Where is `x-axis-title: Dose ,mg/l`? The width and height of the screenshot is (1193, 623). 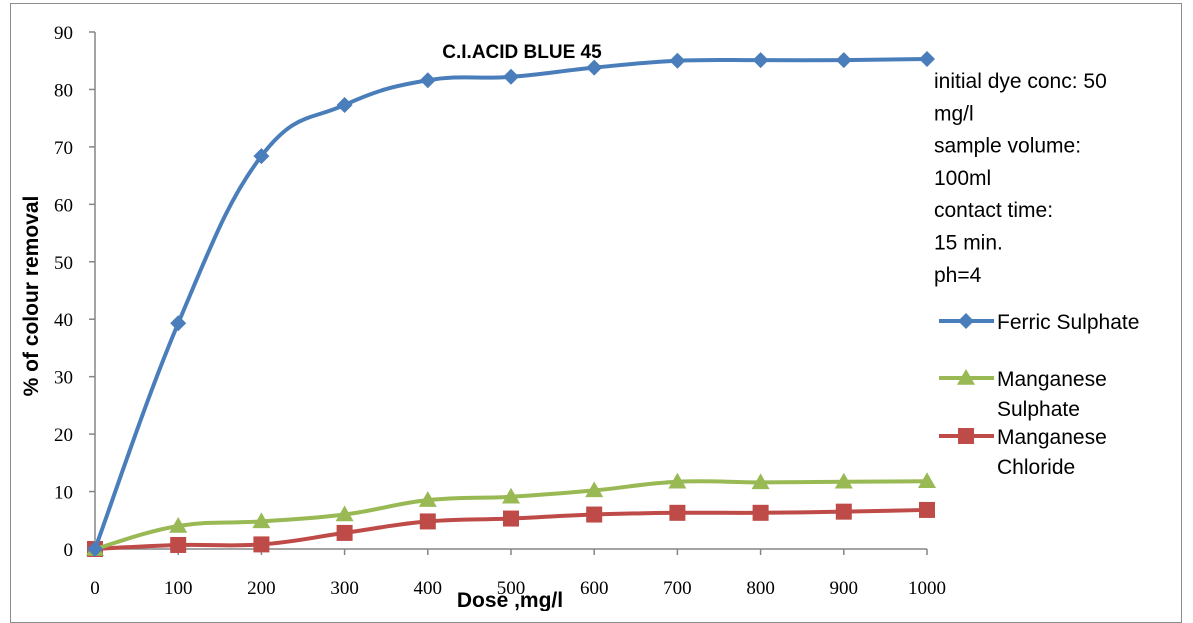 x-axis-title: Dose ,mg/l is located at coordinates (510, 600).